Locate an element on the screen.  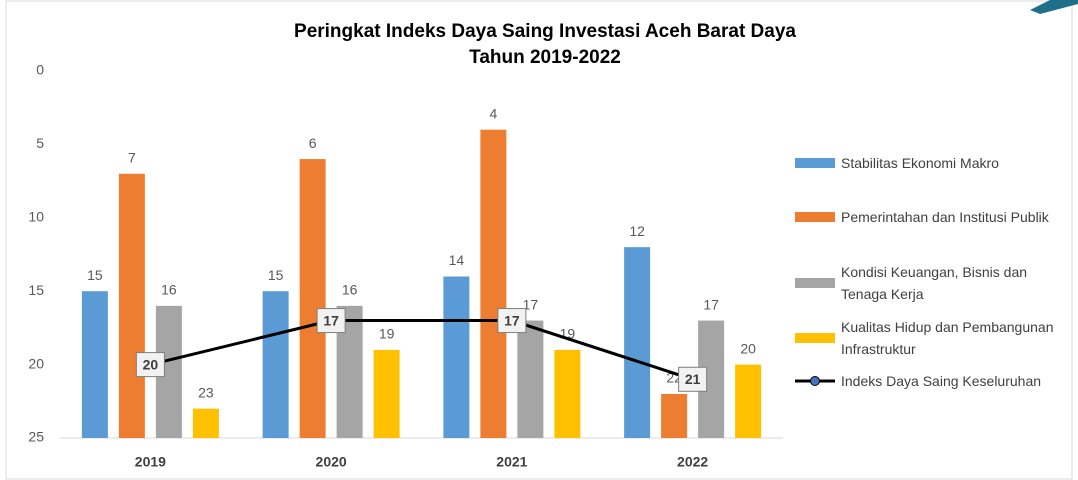
legend-item: Indeks Daya Saing Keseluruhan is located at coordinates (930, 381).